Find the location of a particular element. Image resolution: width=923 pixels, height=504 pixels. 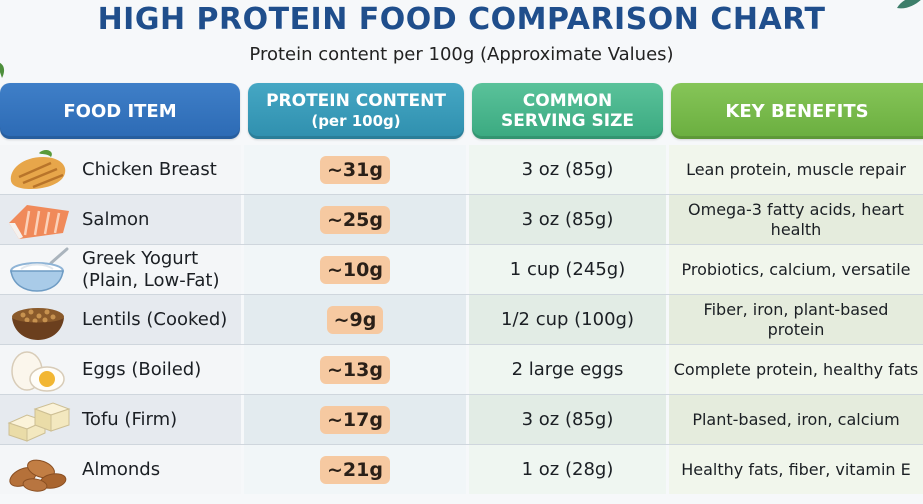

chicken-breast-icon is located at coordinates (38, 169).